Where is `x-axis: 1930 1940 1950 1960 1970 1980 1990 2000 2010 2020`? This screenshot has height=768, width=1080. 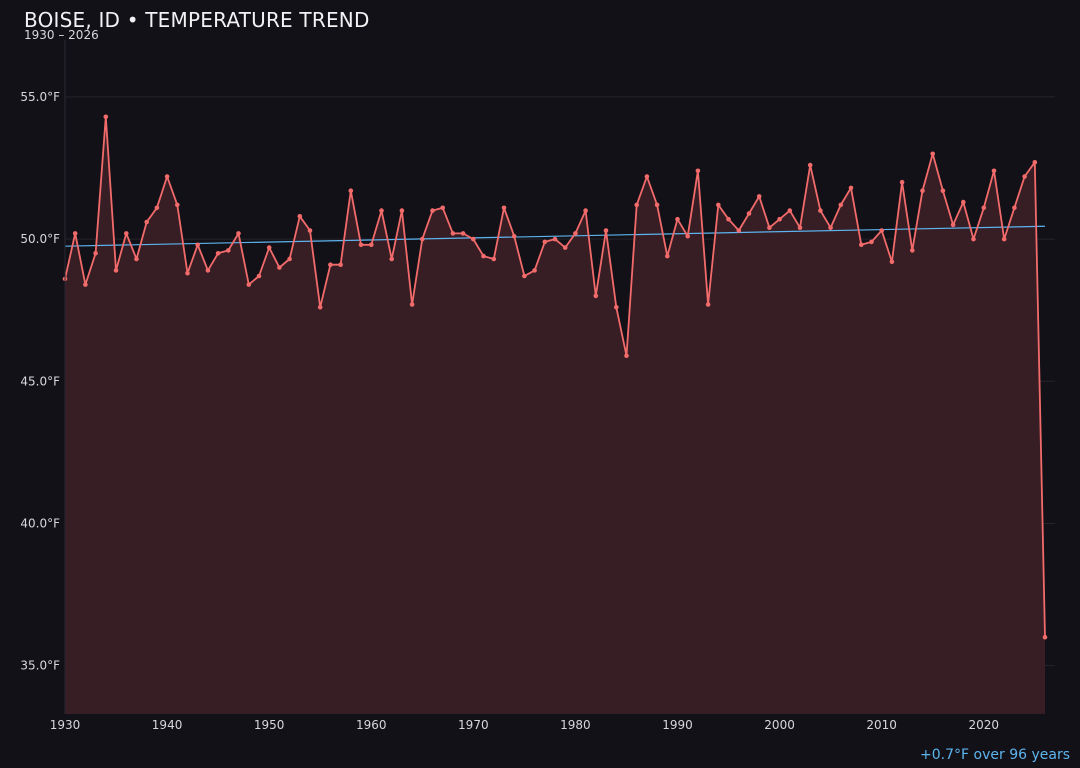 x-axis: 1930 1940 1950 1960 1970 1980 1990 2000 2010 2020 is located at coordinates (524, 725).